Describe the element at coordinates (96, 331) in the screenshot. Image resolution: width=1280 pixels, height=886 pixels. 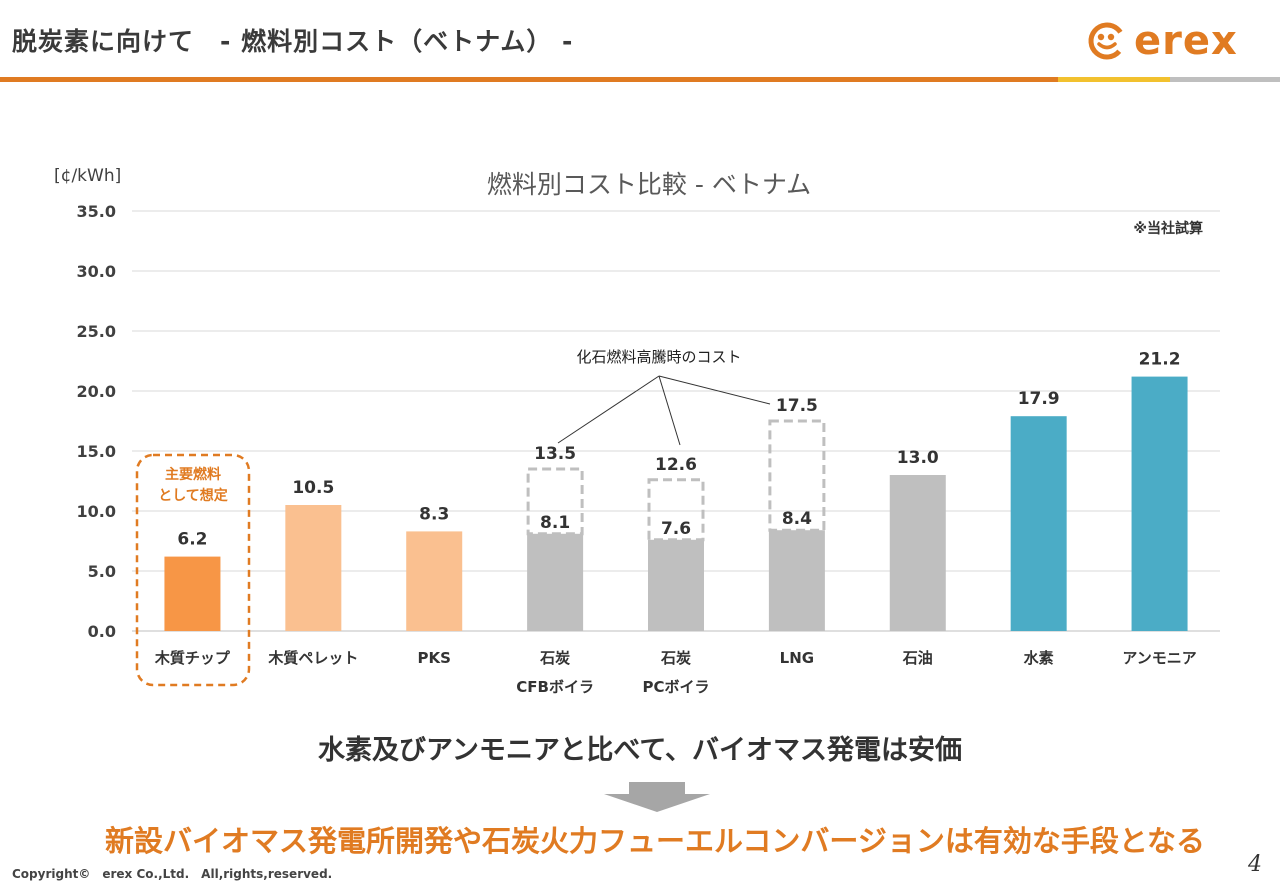
I see `y-tick-label: 25.0` at that location.